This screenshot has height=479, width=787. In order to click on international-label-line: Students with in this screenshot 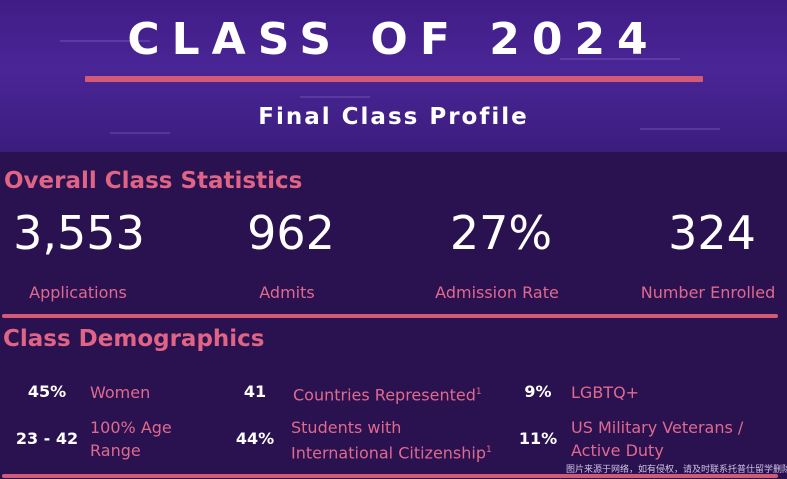, I will do `click(346, 427)`.